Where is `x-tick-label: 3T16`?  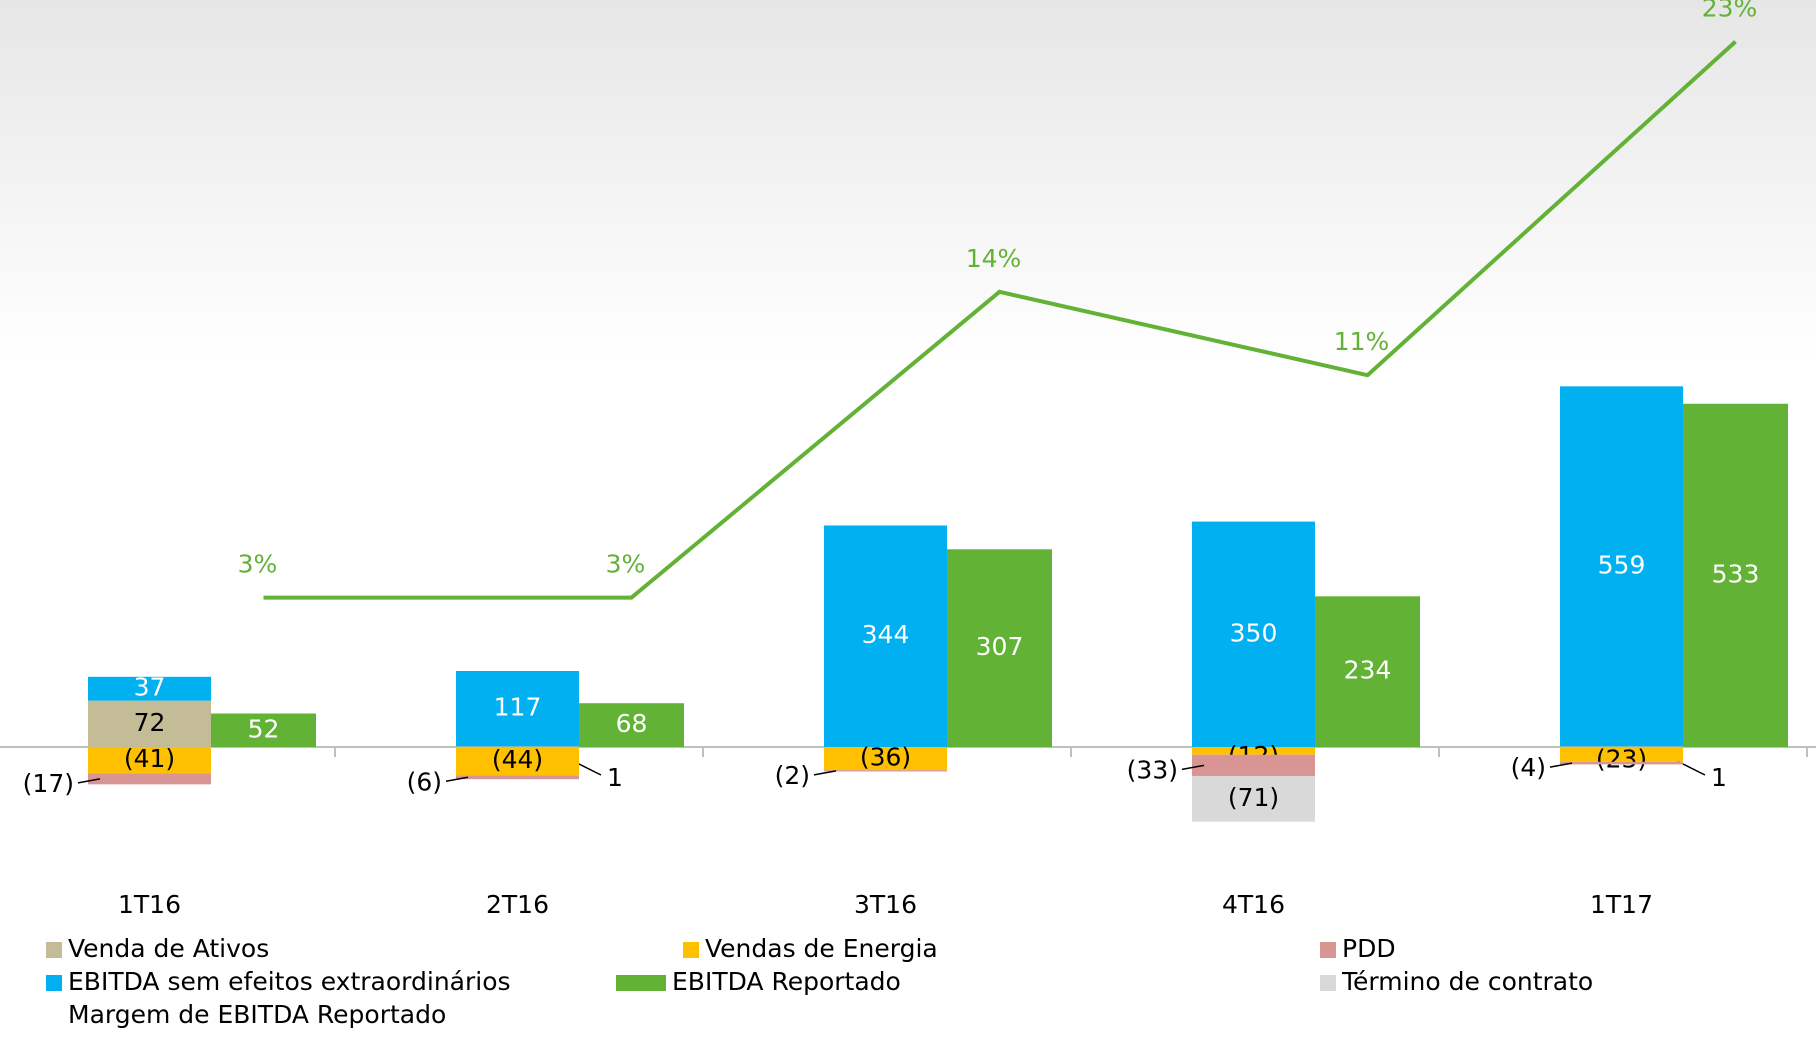 x-tick-label: 3T16 is located at coordinates (885, 904).